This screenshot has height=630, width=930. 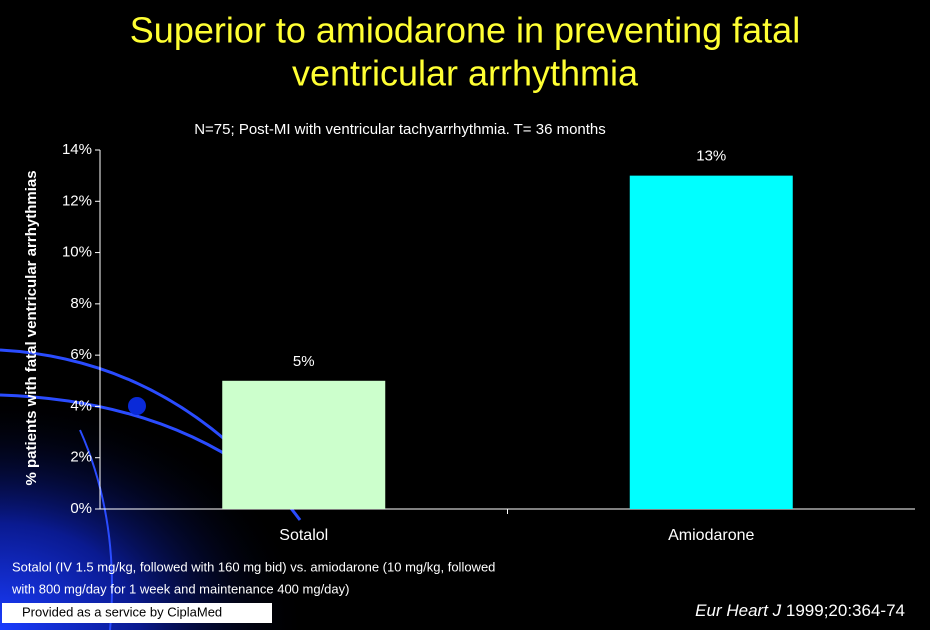 I want to click on y-tick-label: 12%, so click(x=77, y=200).